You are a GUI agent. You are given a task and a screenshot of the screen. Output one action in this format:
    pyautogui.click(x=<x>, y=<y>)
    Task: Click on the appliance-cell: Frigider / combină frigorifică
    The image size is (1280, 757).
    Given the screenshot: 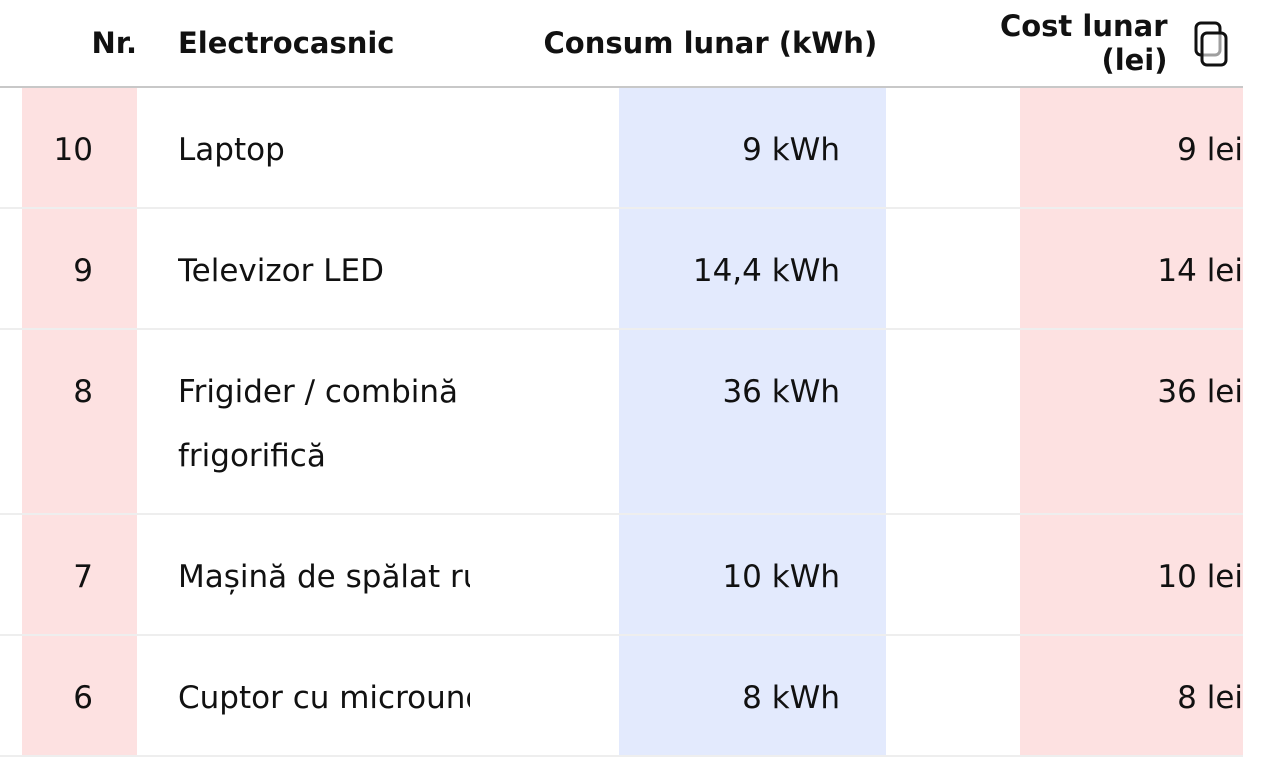 What is the action you would take?
    pyautogui.click(x=324, y=421)
    